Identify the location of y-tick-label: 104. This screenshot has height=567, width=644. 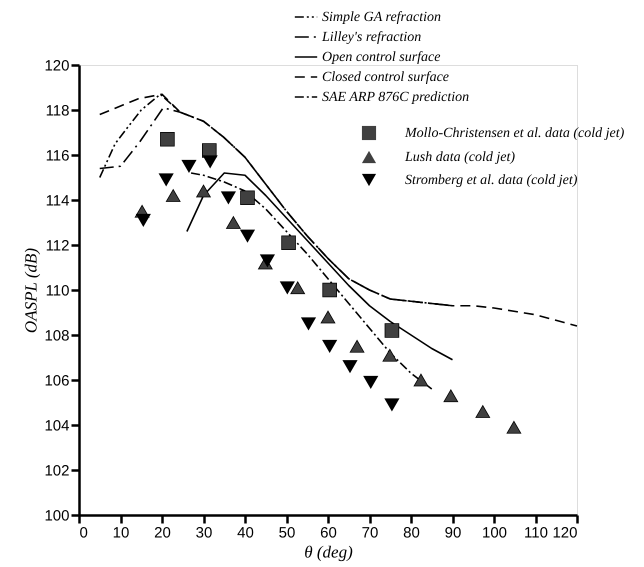
(57, 426).